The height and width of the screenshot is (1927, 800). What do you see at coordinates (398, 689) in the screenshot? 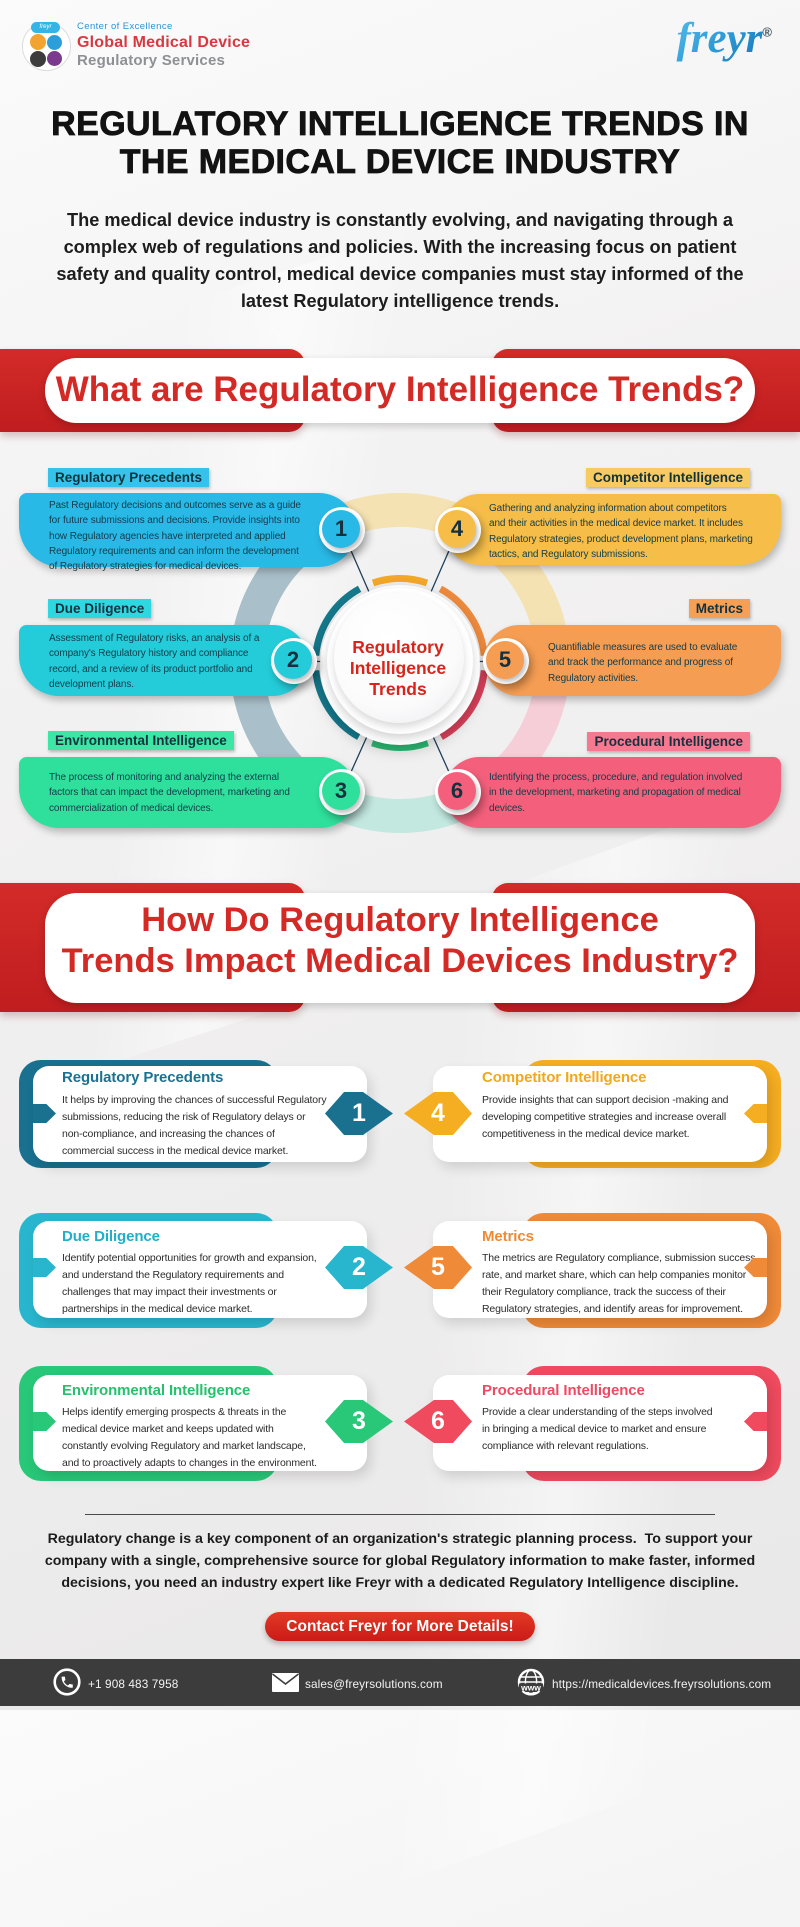
I see `svg-text: Trends` at bounding box center [398, 689].